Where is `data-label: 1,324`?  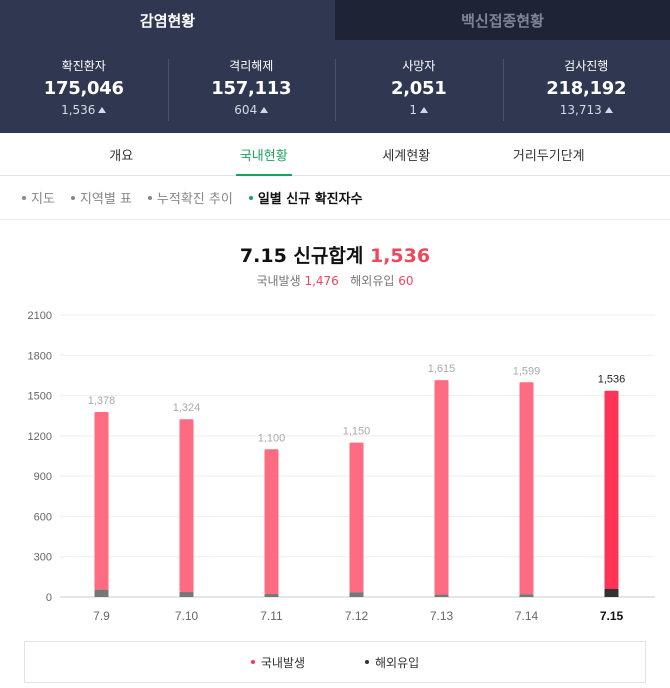 data-label: 1,324 is located at coordinates (187, 408).